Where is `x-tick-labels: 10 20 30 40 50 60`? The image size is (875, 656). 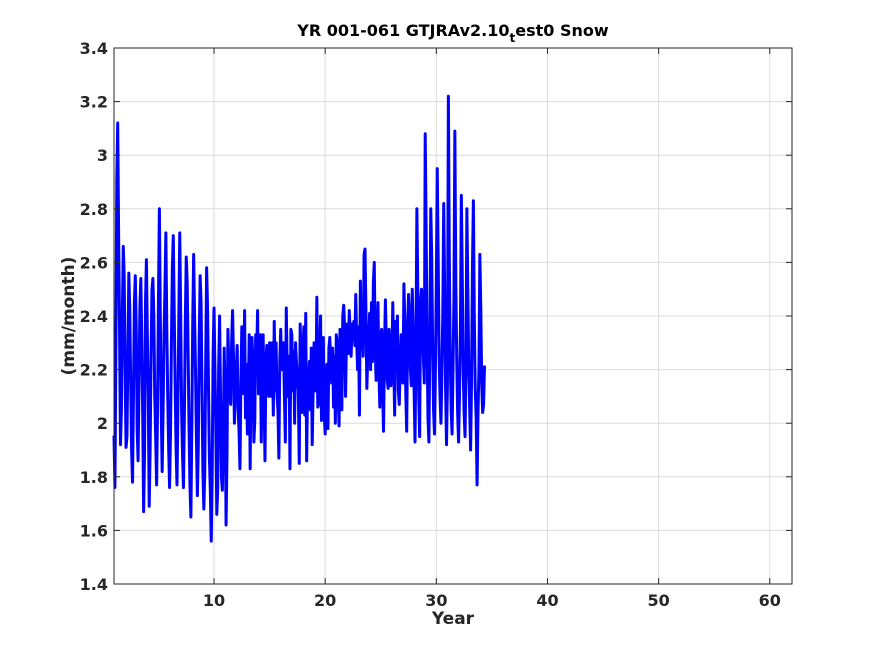 x-tick-labels: 10 20 30 40 50 60 is located at coordinates (492, 600).